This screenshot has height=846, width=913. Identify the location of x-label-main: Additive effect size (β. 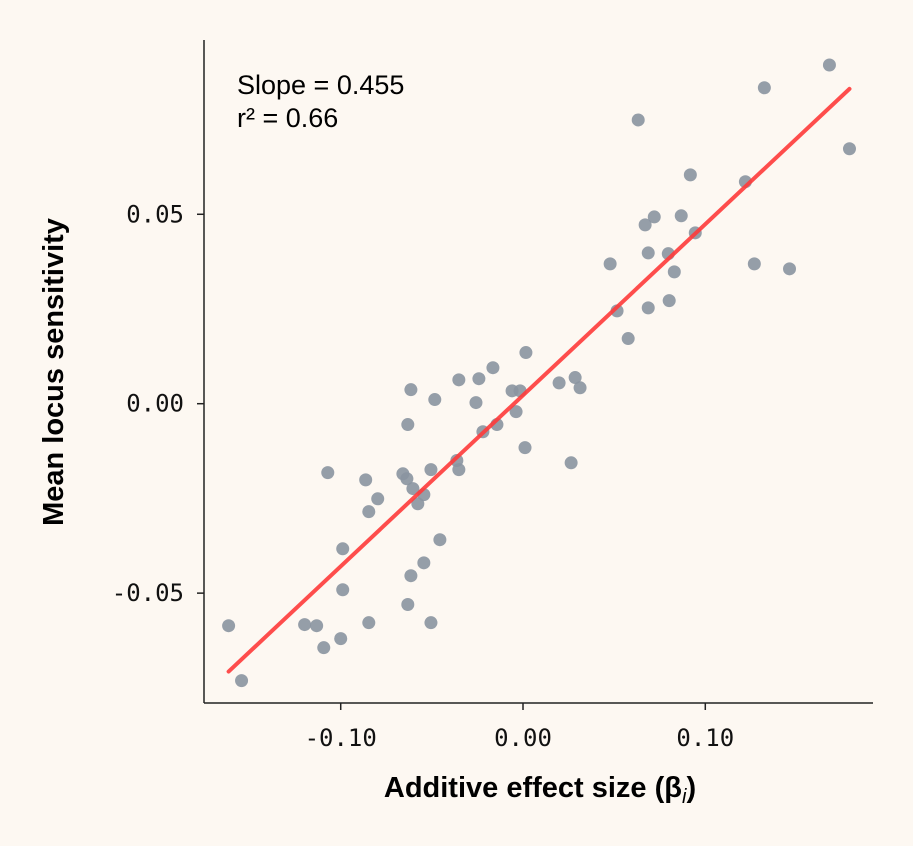
(533, 788).